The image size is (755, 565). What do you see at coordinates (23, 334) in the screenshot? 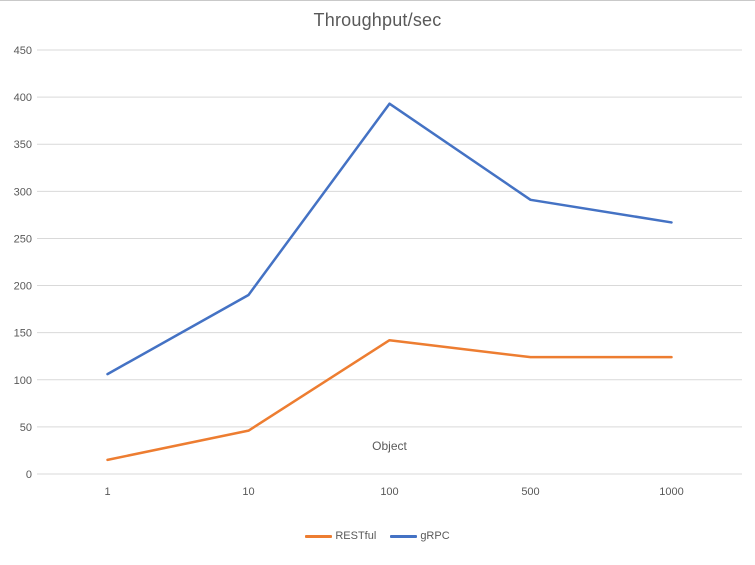
I see `y-tick-label-150: 150` at bounding box center [23, 334].